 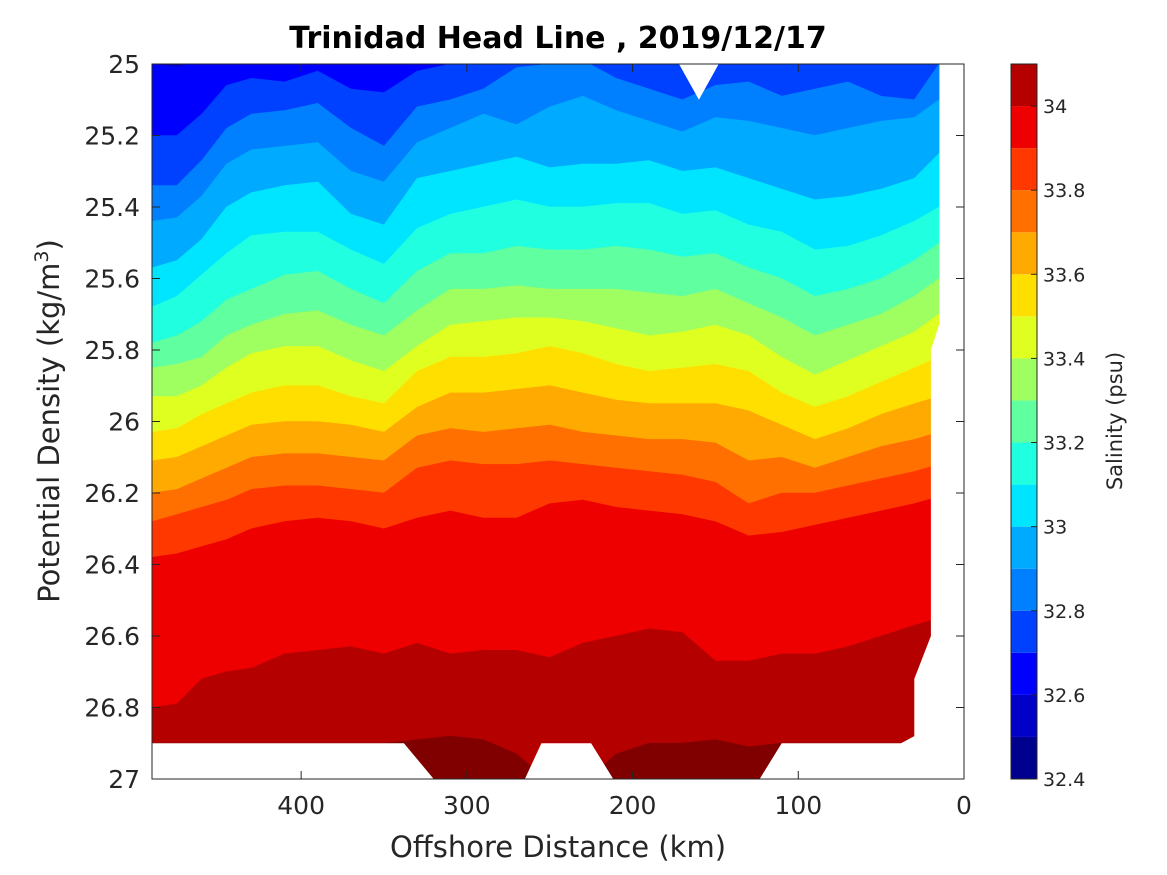 I want to click on colorbar-tick-label: 32.4, so click(x=1064, y=780).